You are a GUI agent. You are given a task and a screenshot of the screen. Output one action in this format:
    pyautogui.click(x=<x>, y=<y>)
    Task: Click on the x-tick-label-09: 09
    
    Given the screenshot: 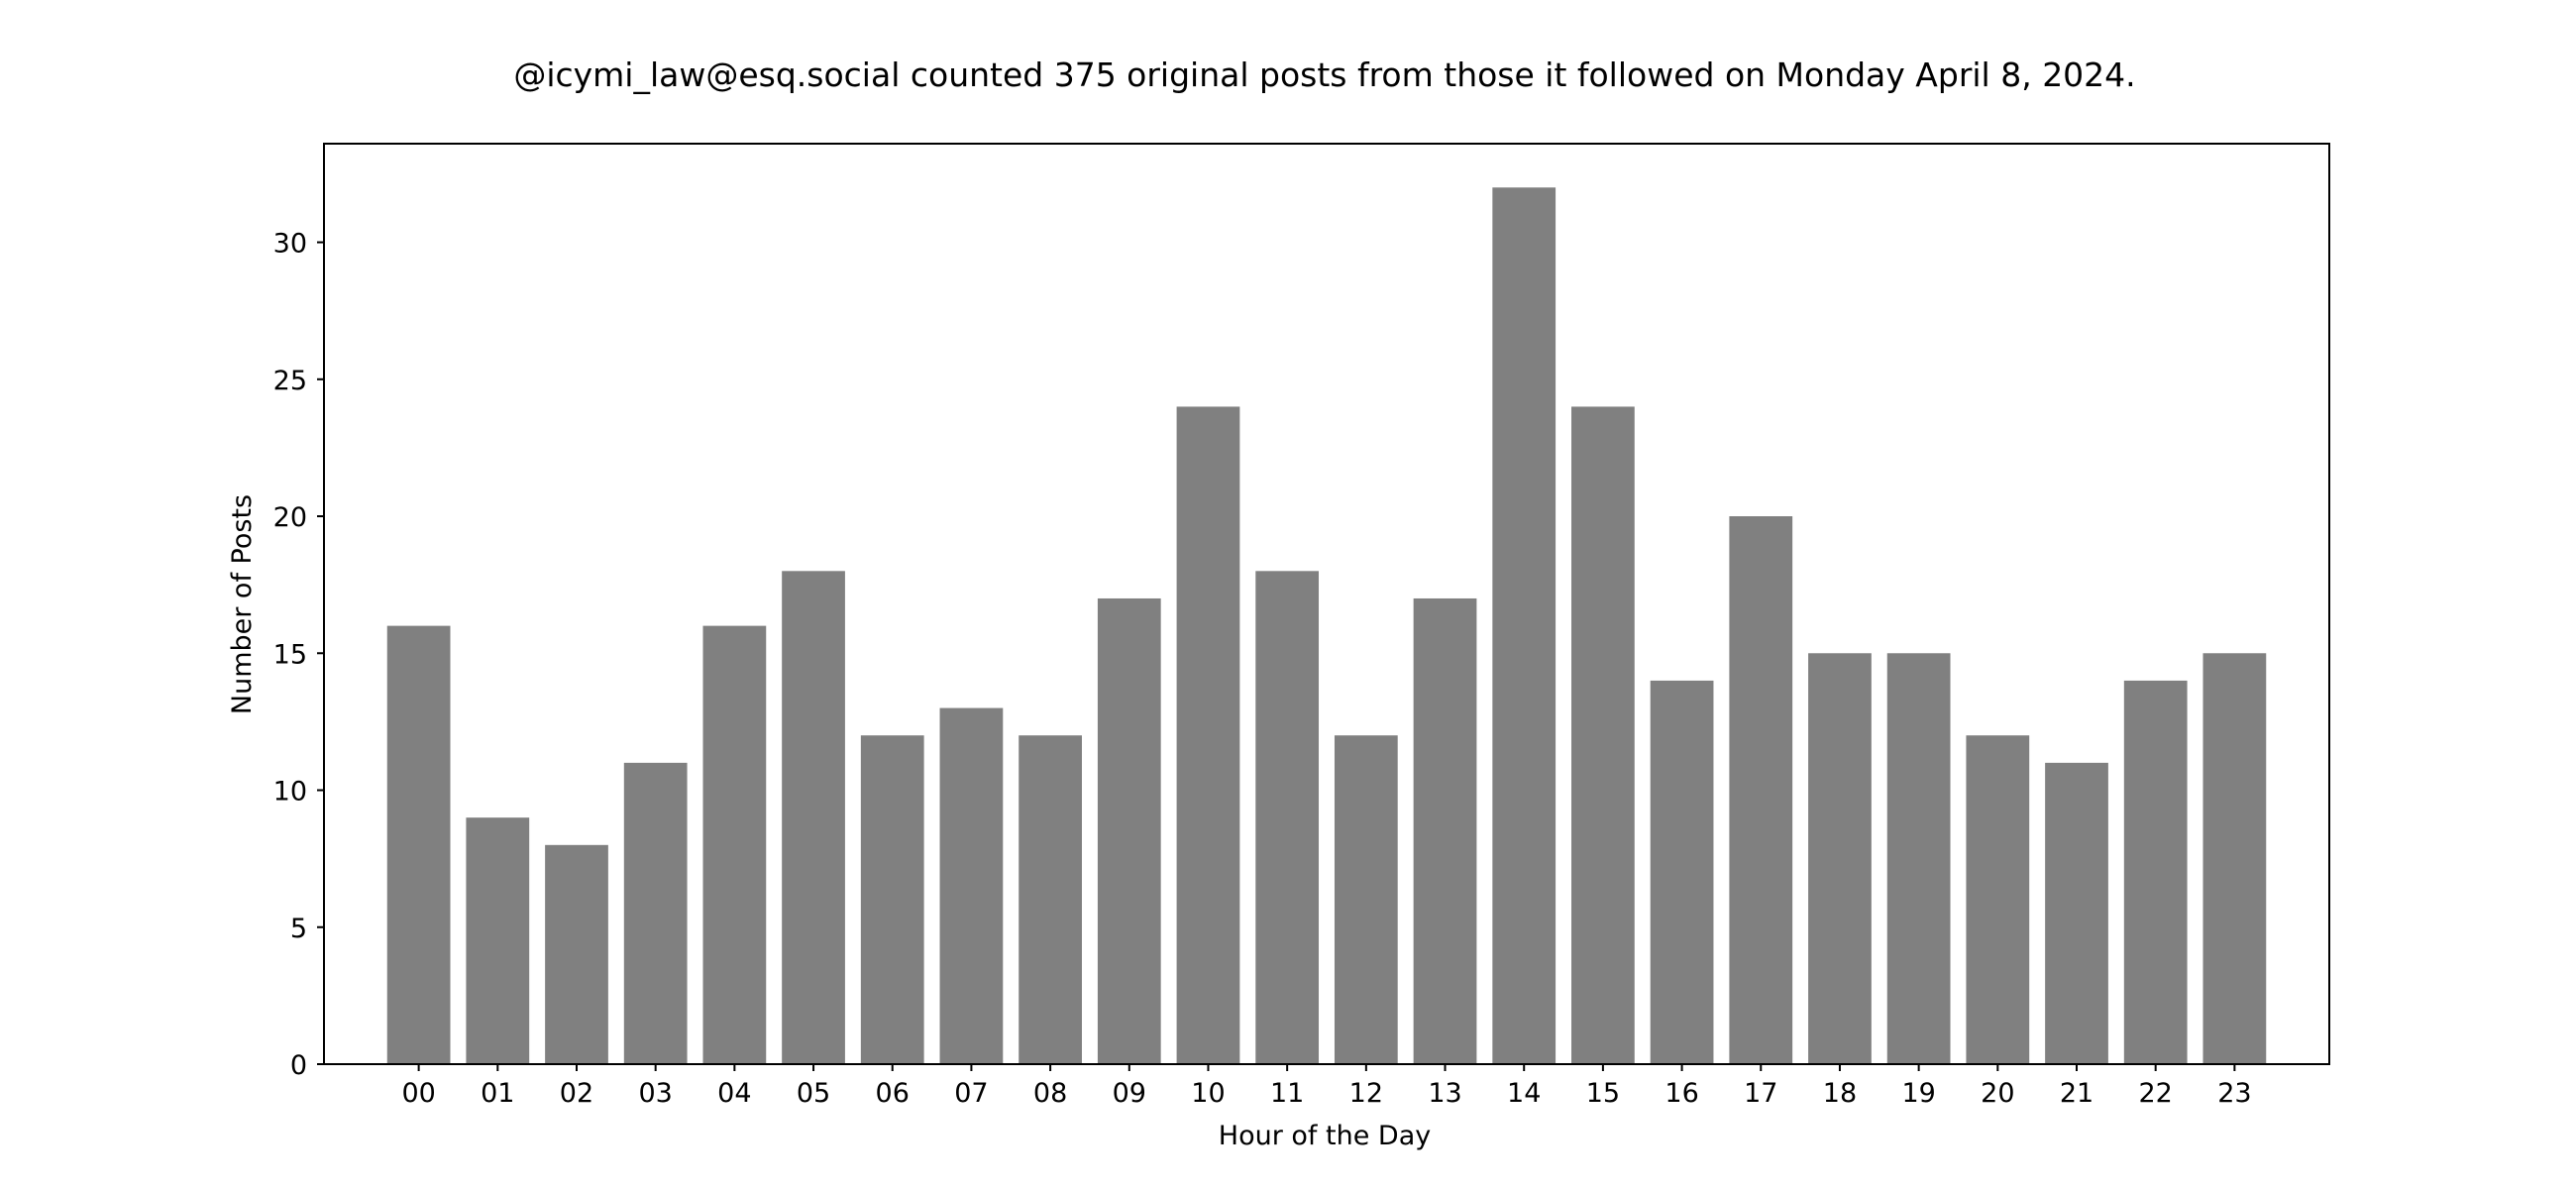 What is the action you would take?
    pyautogui.click(x=1129, y=1093)
    